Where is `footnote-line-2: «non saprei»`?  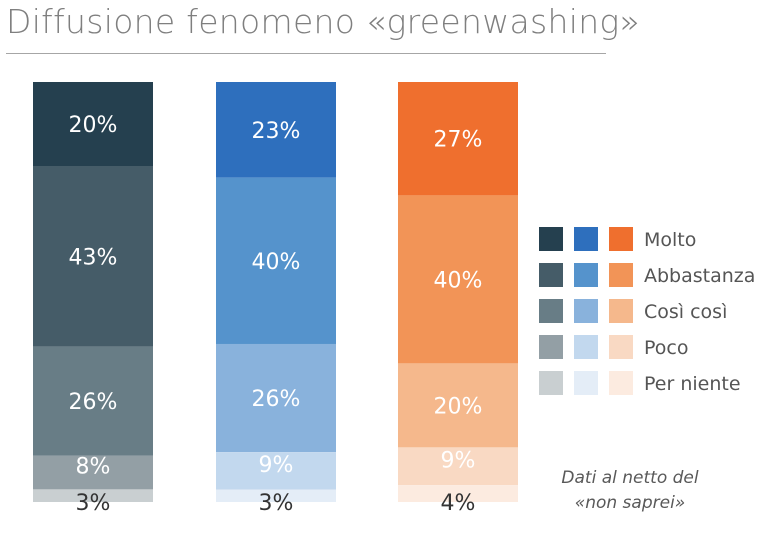
footnote-line-2: «non saprei» is located at coordinates (630, 503).